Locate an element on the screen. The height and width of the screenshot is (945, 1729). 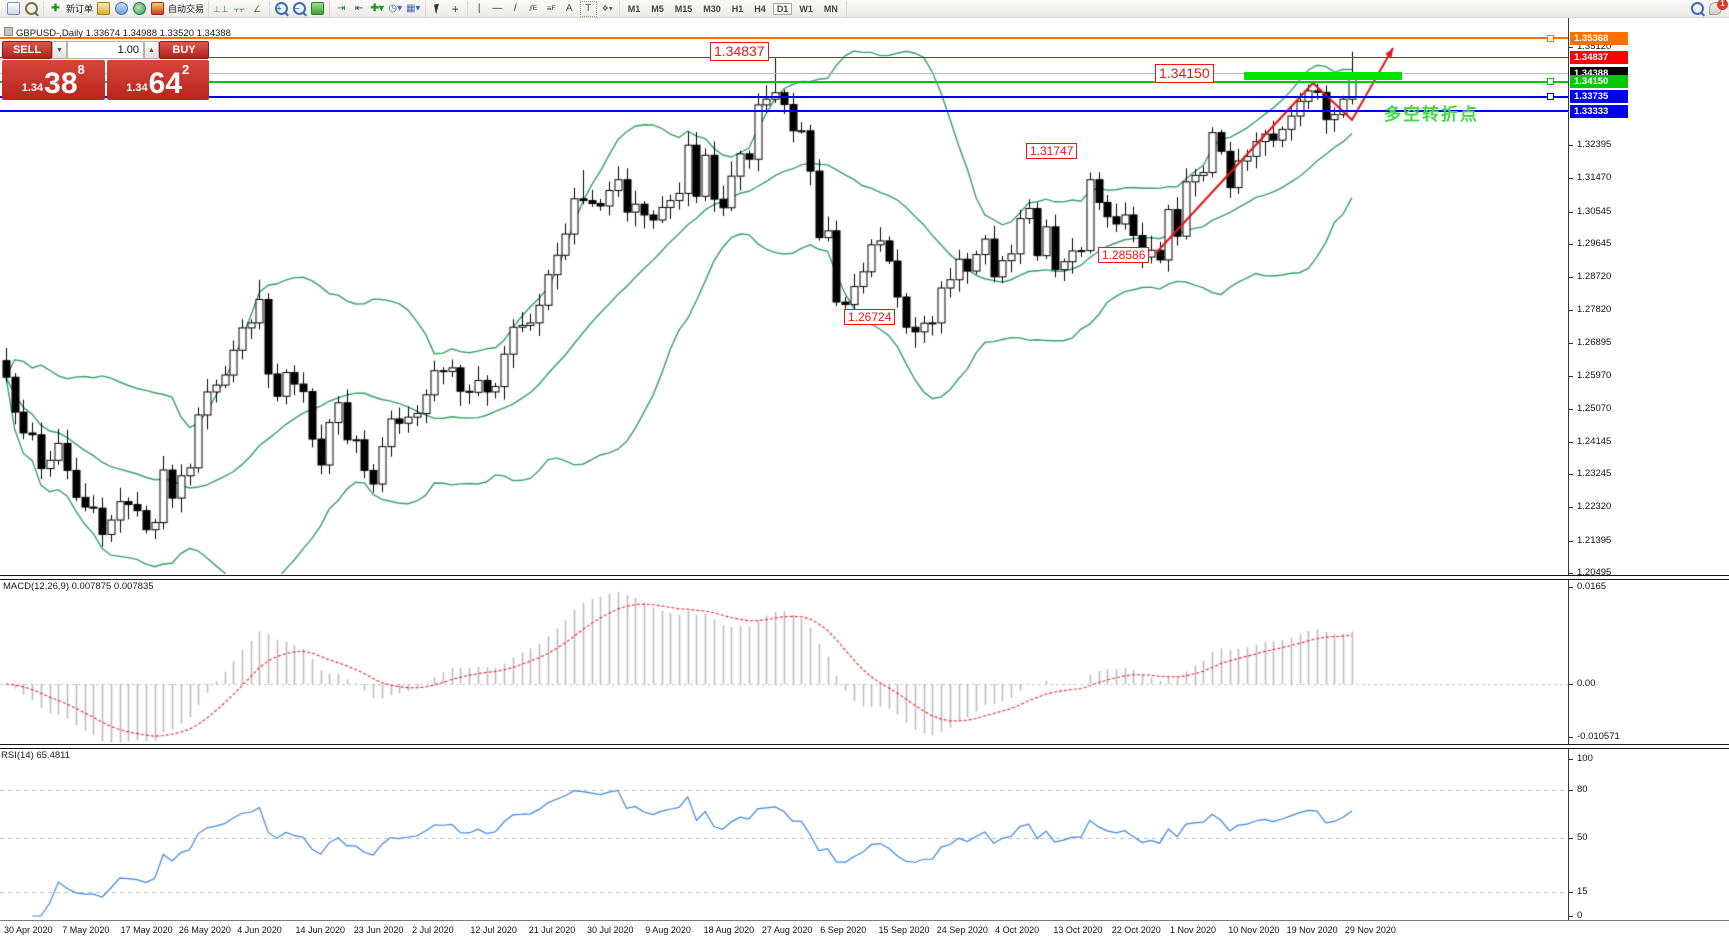
date-label: 26 May 2020 is located at coordinates (204, 930).